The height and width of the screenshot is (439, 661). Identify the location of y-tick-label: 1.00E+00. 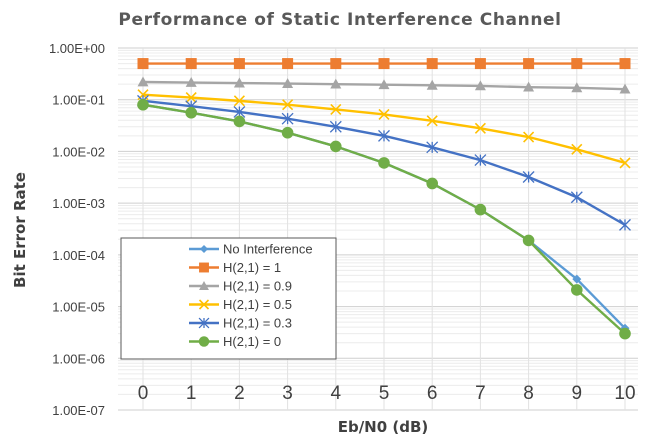
(77, 48).